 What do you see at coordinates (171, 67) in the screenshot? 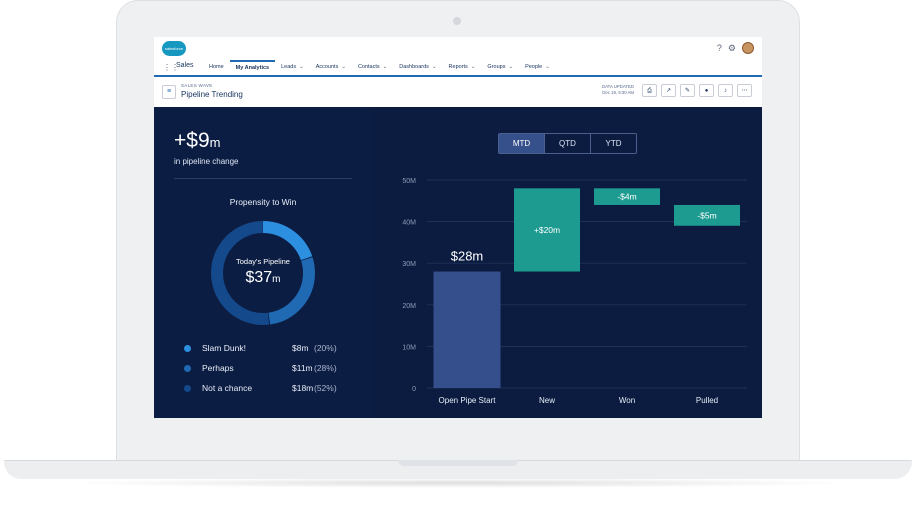
I see `app-launcher-icon: ⋮⋮` at bounding box center [171, 67].